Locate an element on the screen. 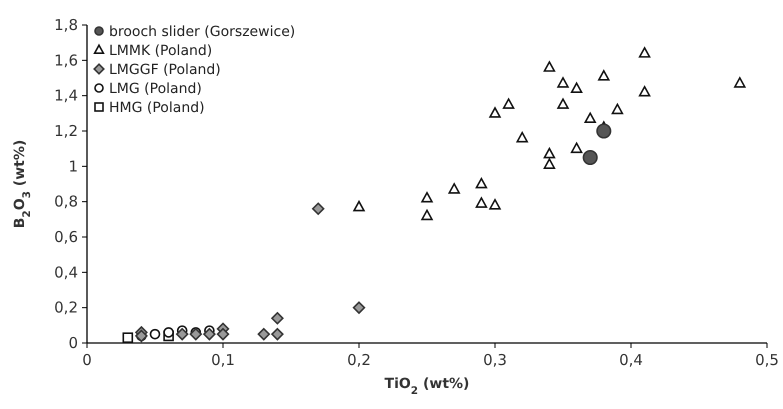  y-tick-label: 1,4 is located at coordinates (66, 95).